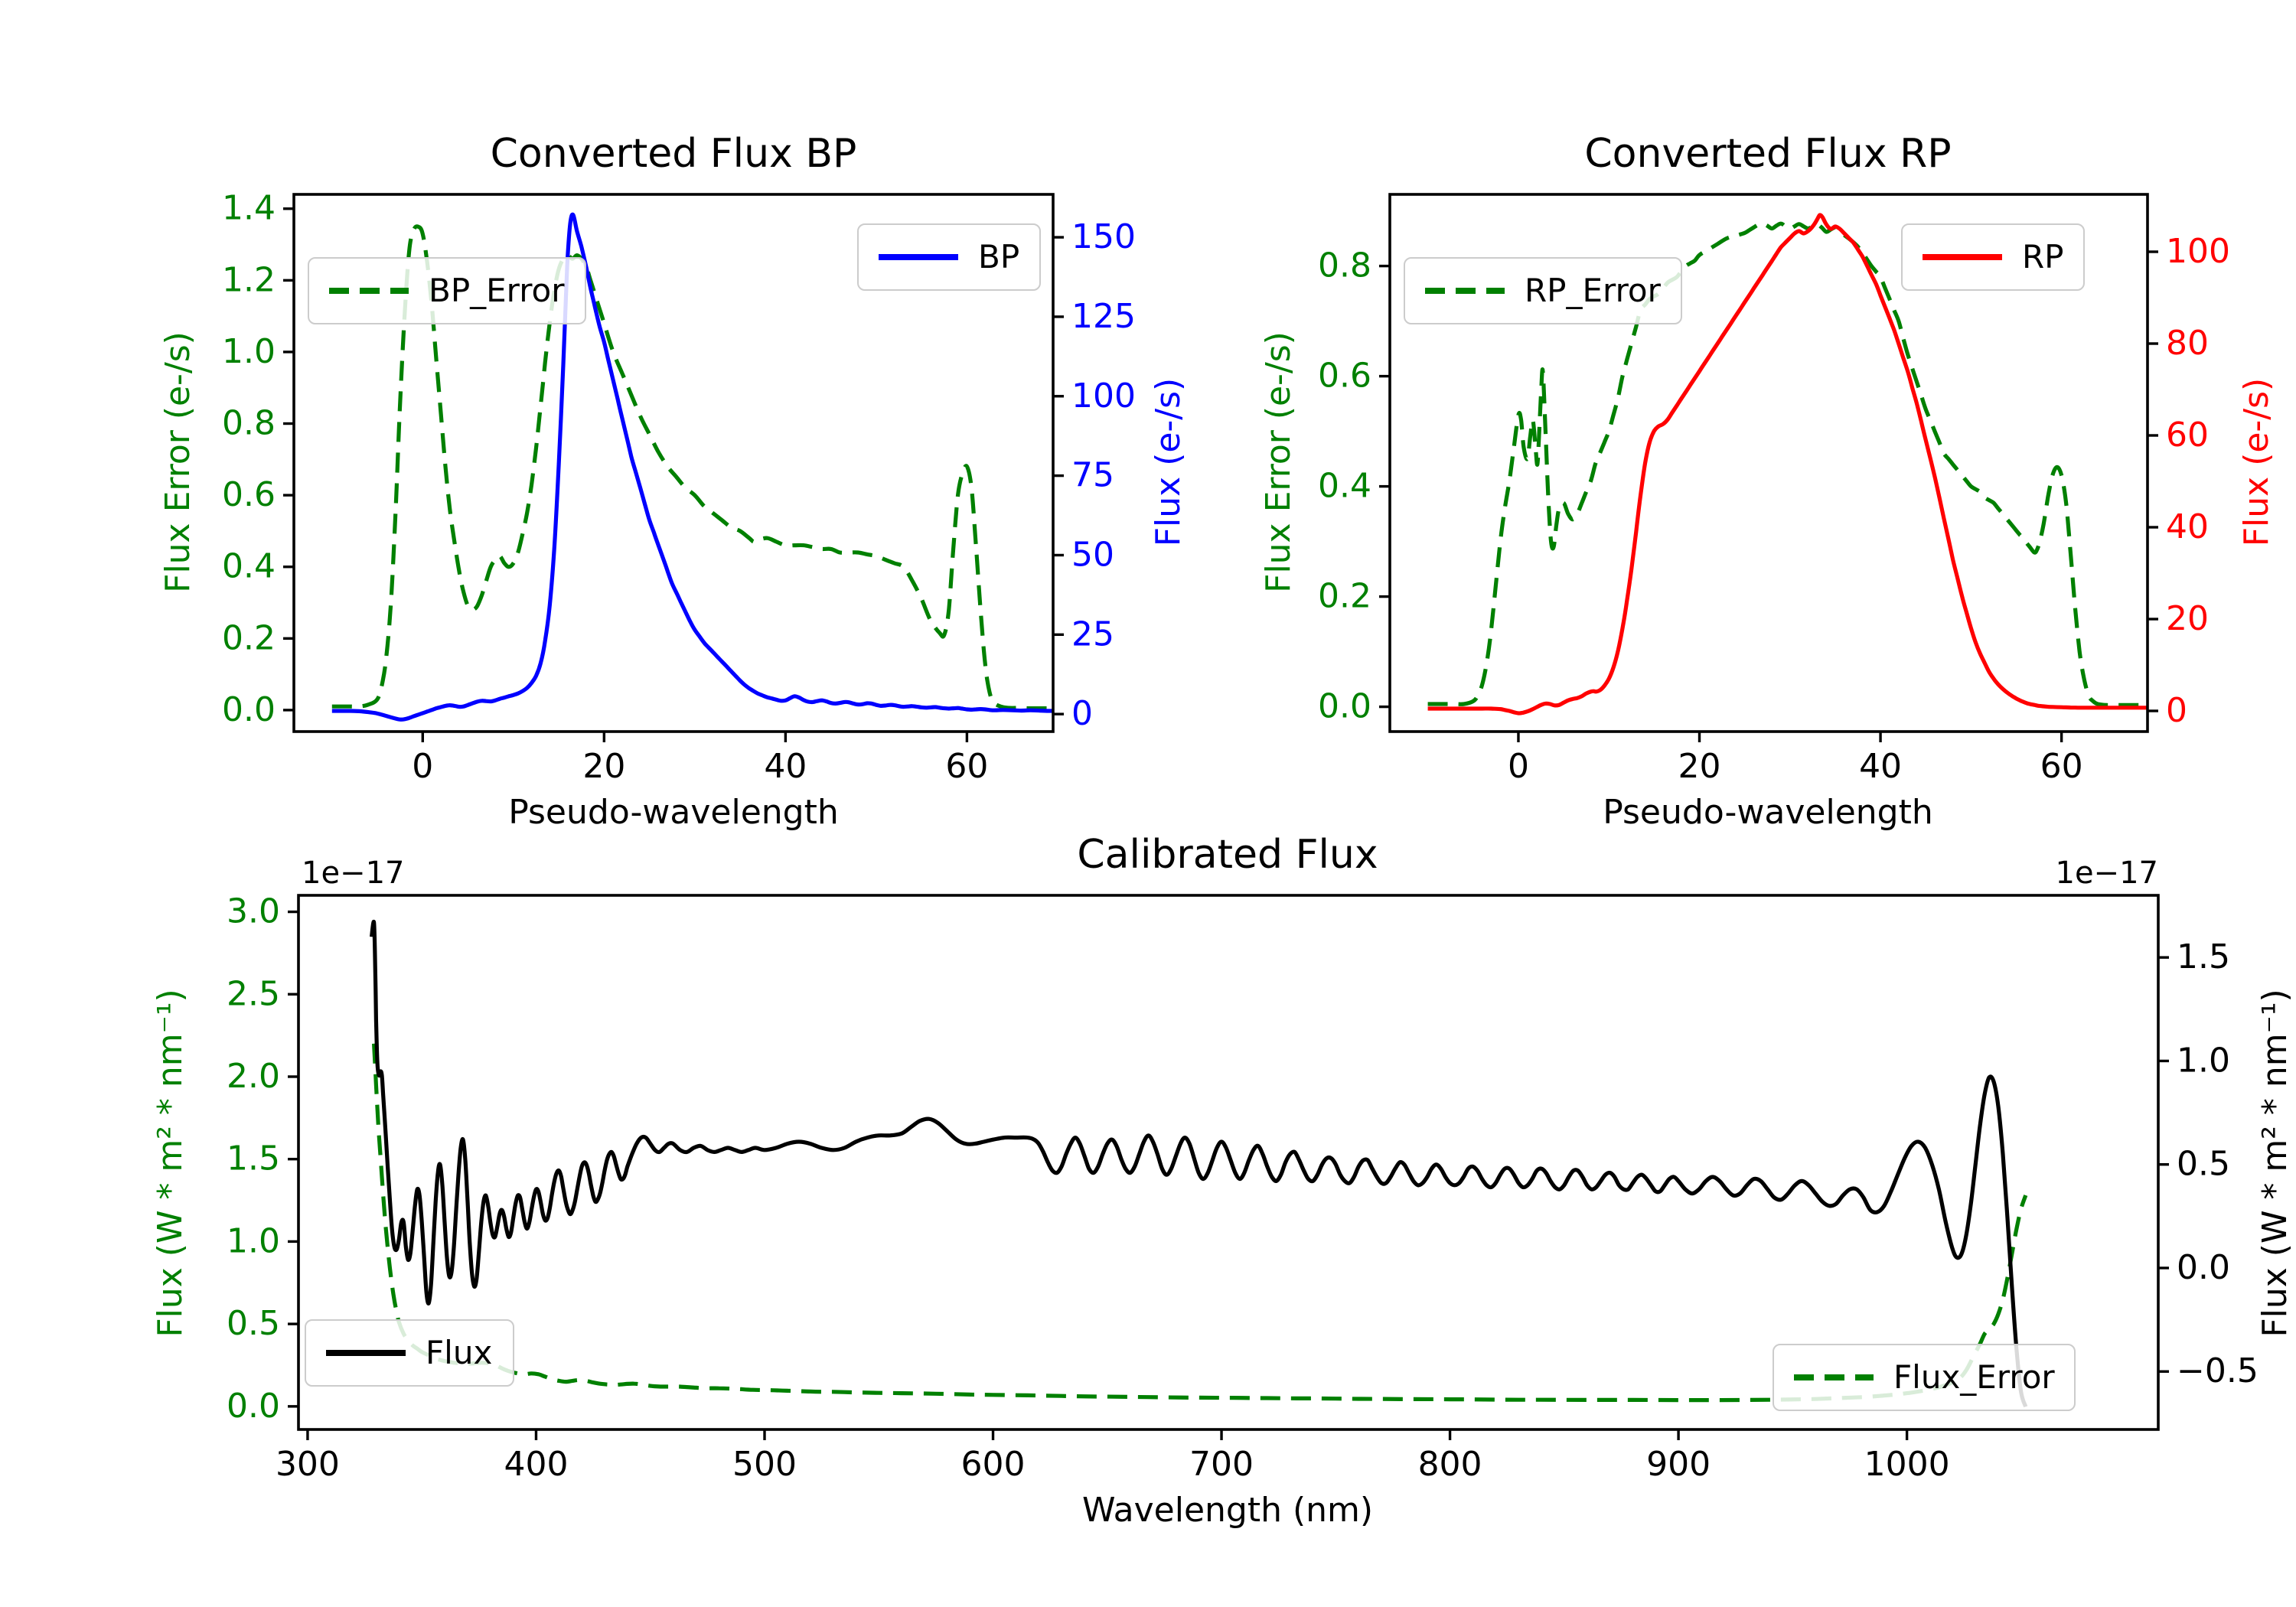 Image resolution: width=2296 pixels, height=1607 pixels. I want to click on y-tick-label-right: 75, so click(1092, 476).